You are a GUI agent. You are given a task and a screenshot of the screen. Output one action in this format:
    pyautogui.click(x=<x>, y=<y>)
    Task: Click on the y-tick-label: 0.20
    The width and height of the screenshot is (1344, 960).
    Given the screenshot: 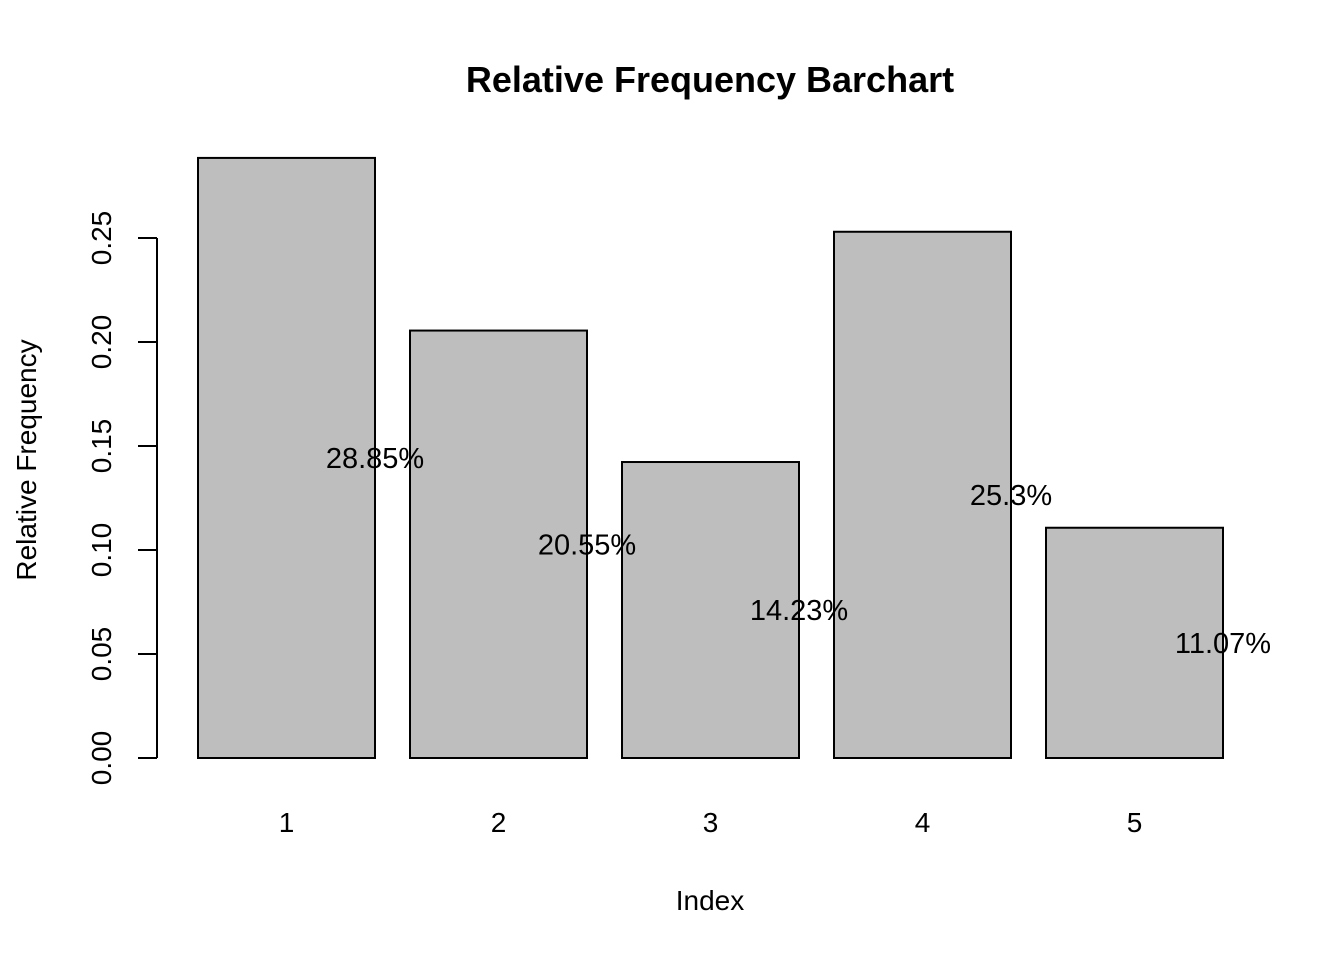 What is the action you would take?
    pyautogui.click(x=101, y=342)
    